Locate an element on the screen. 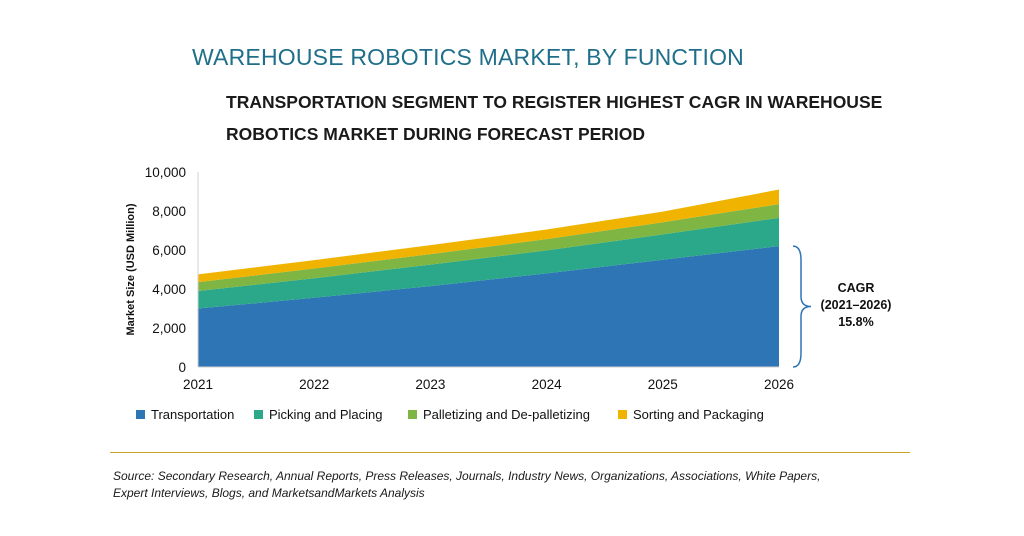 This screenshot has width=1024, height=536. y-tick-label: 6,000 is located at coordinates (169, 250).